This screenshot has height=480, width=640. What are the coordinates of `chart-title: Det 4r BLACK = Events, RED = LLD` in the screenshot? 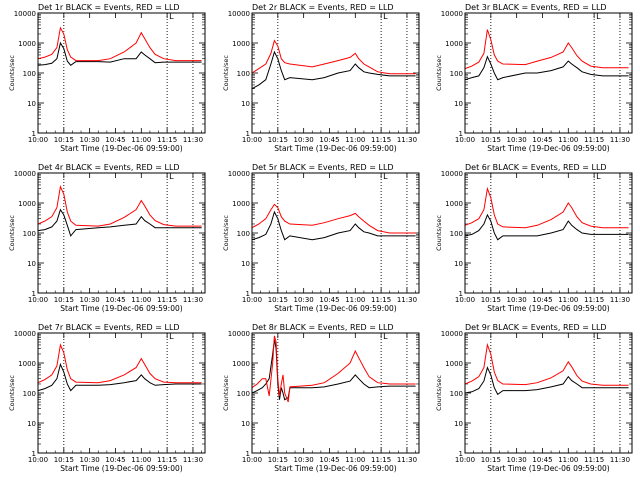 It's located at (109, 167).